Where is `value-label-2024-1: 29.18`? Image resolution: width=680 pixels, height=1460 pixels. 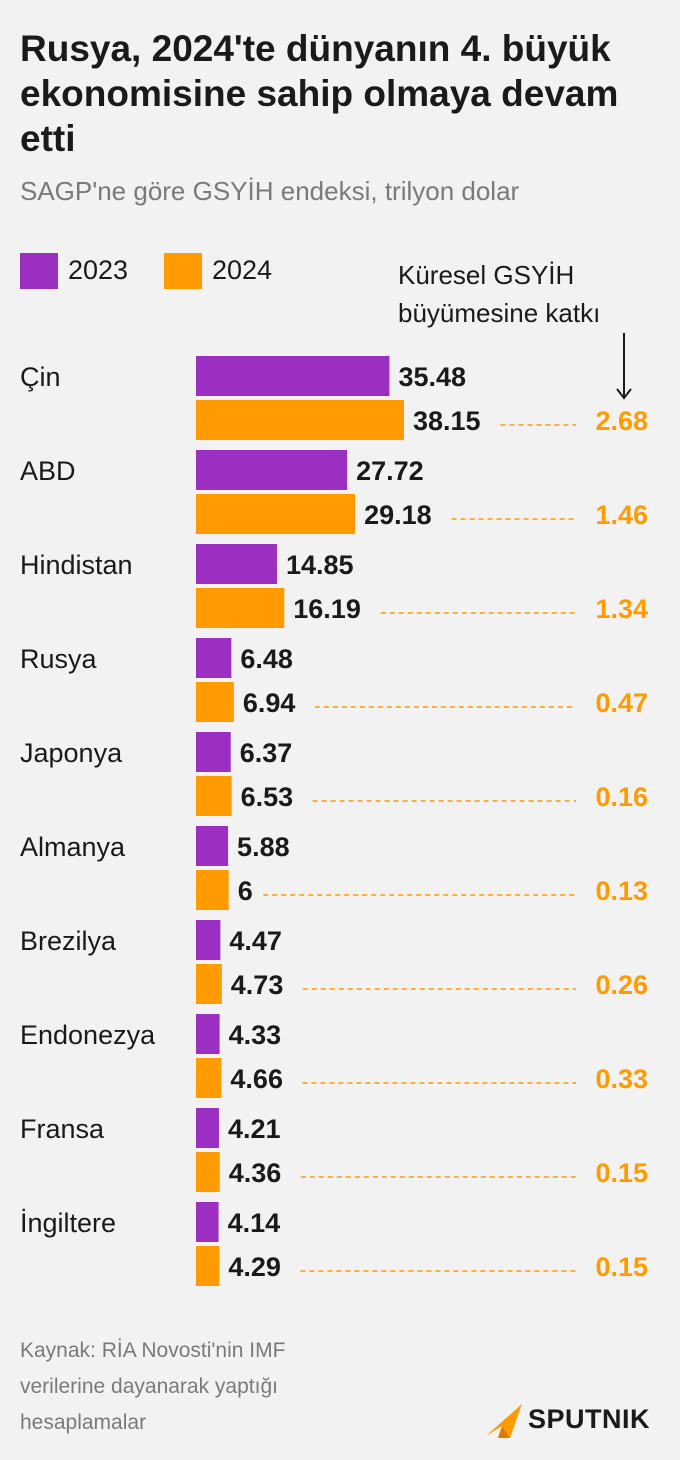 value-label-2024-1: 29.18 is located at coordinates (398, 515).